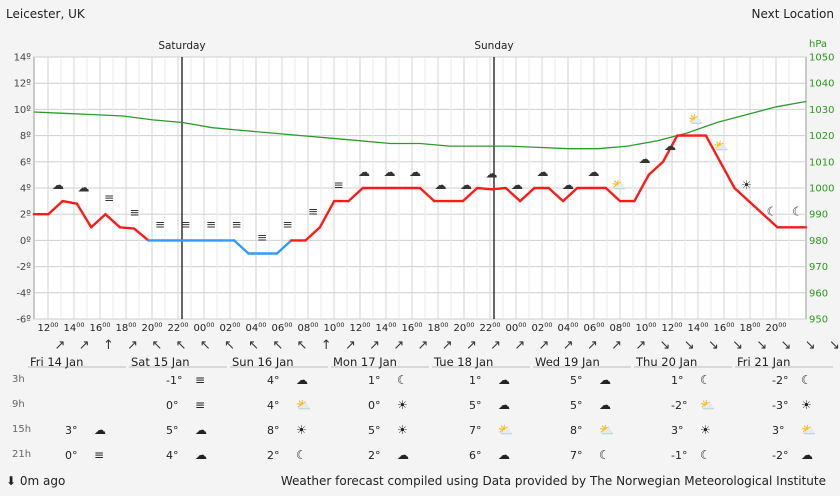 The width and height of the screenshot is (840, 496). Describe the element at coordinates (203, 327) in the screenshot. I see `x-tick: 0000` at that location.